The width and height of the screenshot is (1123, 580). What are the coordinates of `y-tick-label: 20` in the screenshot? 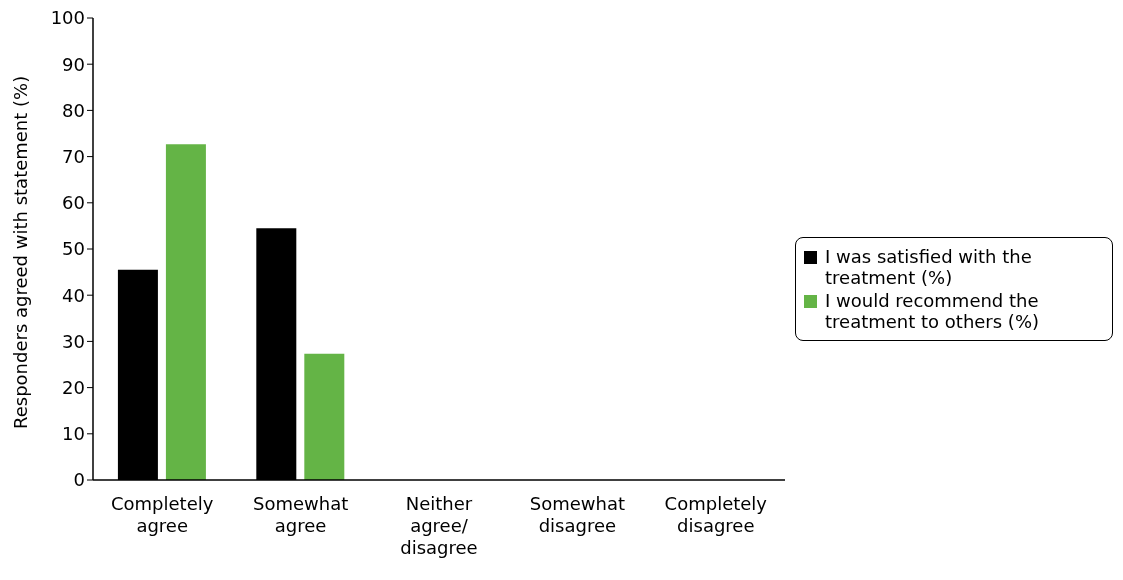 It's located at (73, 387).